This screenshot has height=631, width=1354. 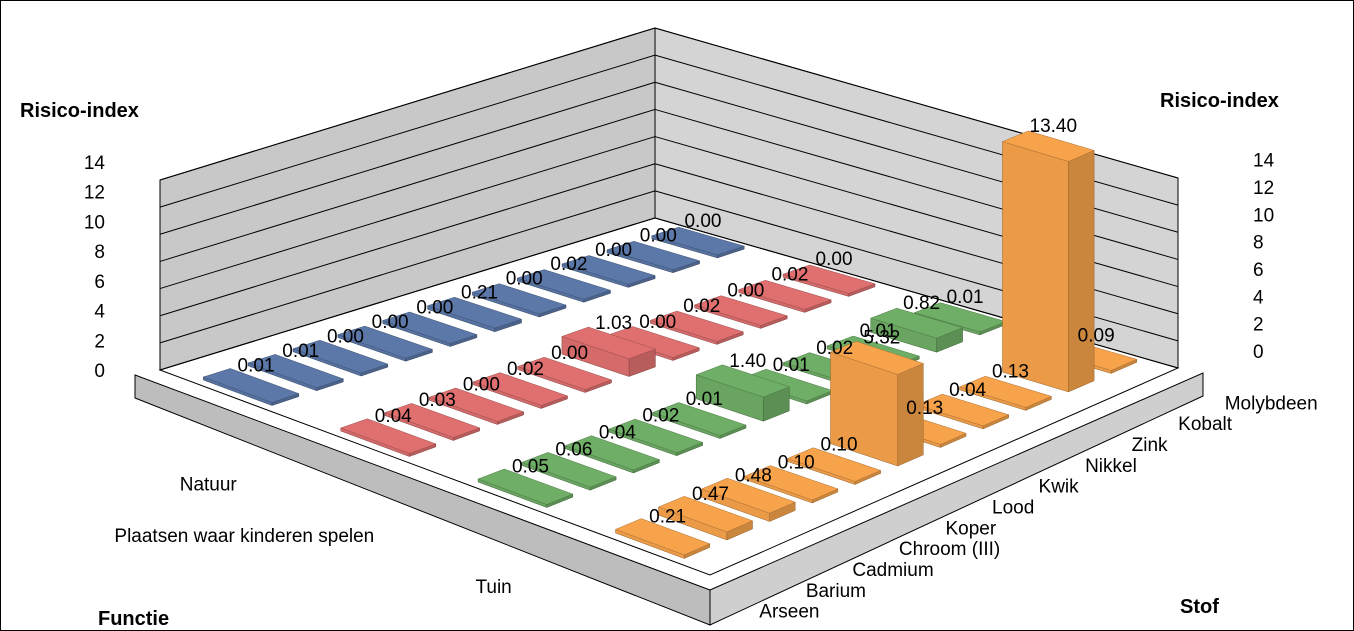 I want to click on functie-label: Tuin, so click(x=493, y=587).